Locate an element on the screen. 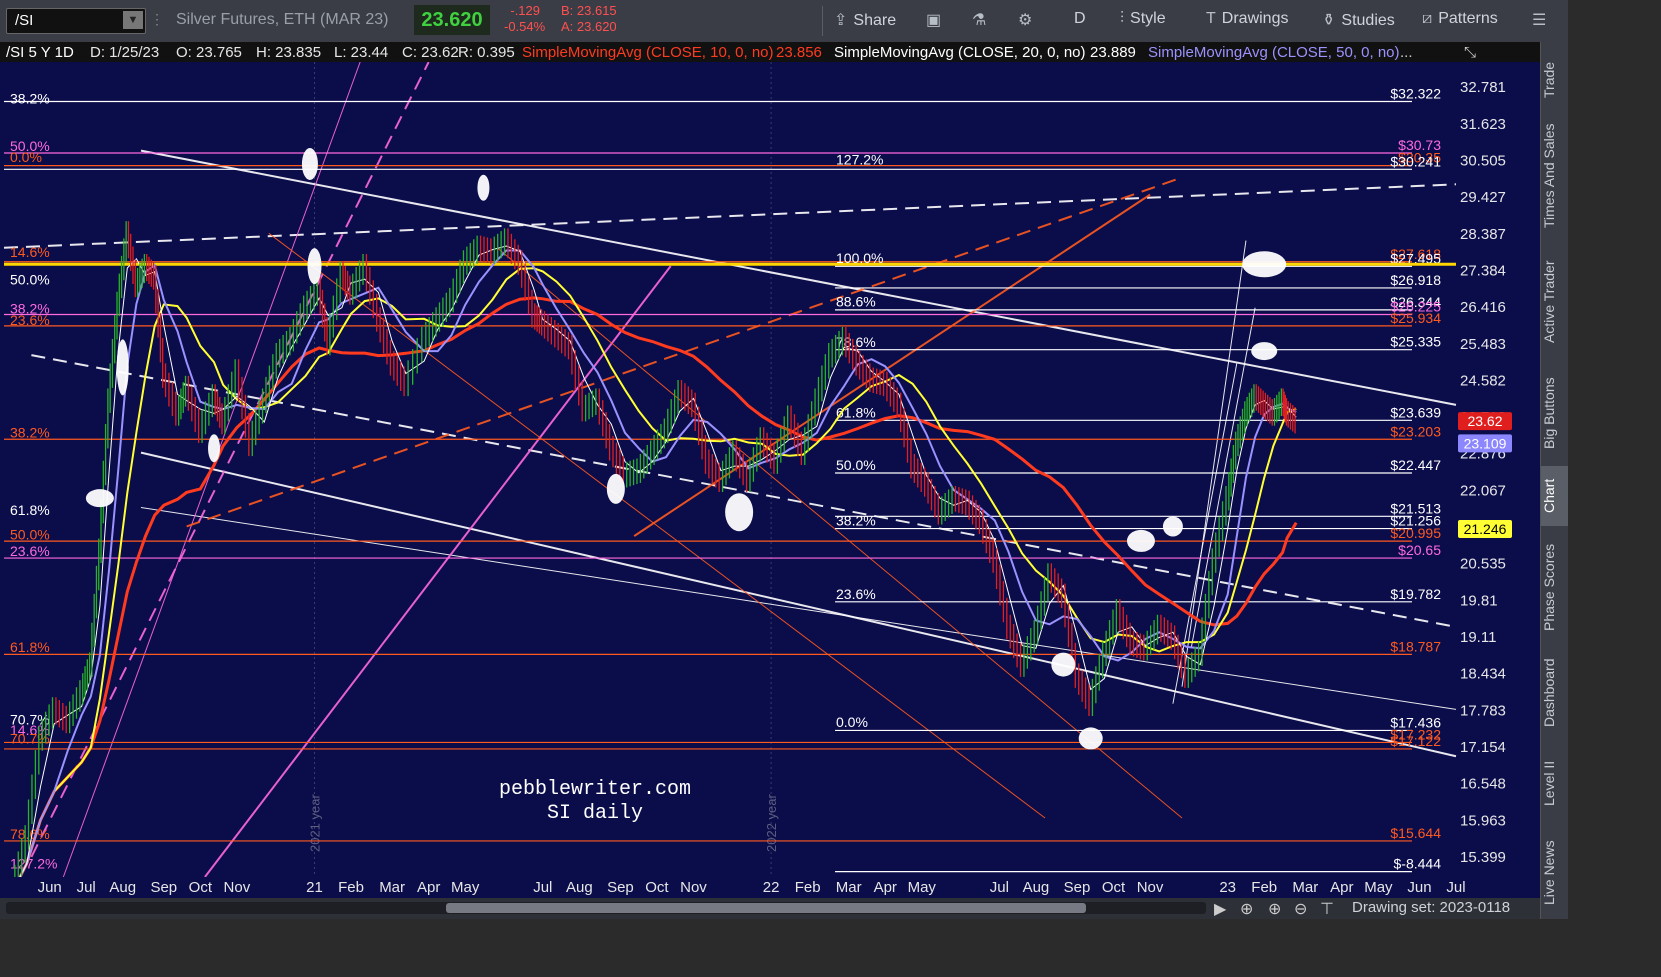  tab-big-buttons: Big Buttons is located at coordinates (1549, 413).